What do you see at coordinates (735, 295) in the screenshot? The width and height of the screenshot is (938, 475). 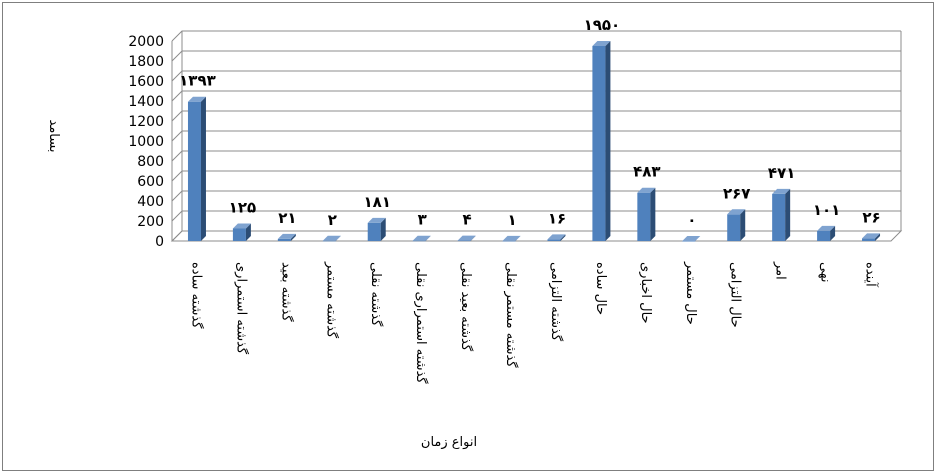 I see `x-category-label: حال التزامی` at bounding box center [735, 295].